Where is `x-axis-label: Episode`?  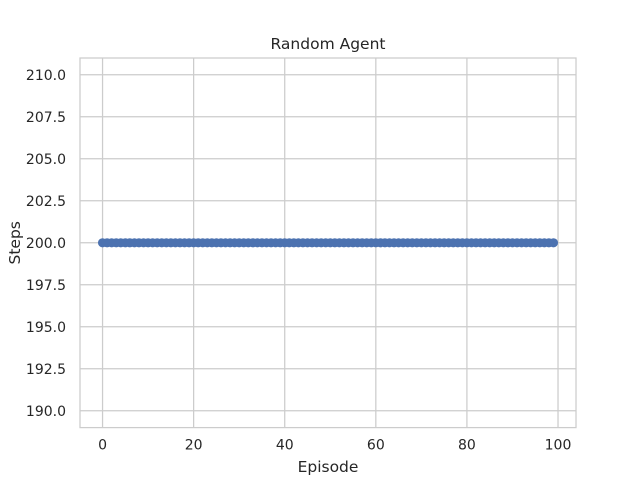
x-axis-label: Episode is located at coordinates (328, 467).